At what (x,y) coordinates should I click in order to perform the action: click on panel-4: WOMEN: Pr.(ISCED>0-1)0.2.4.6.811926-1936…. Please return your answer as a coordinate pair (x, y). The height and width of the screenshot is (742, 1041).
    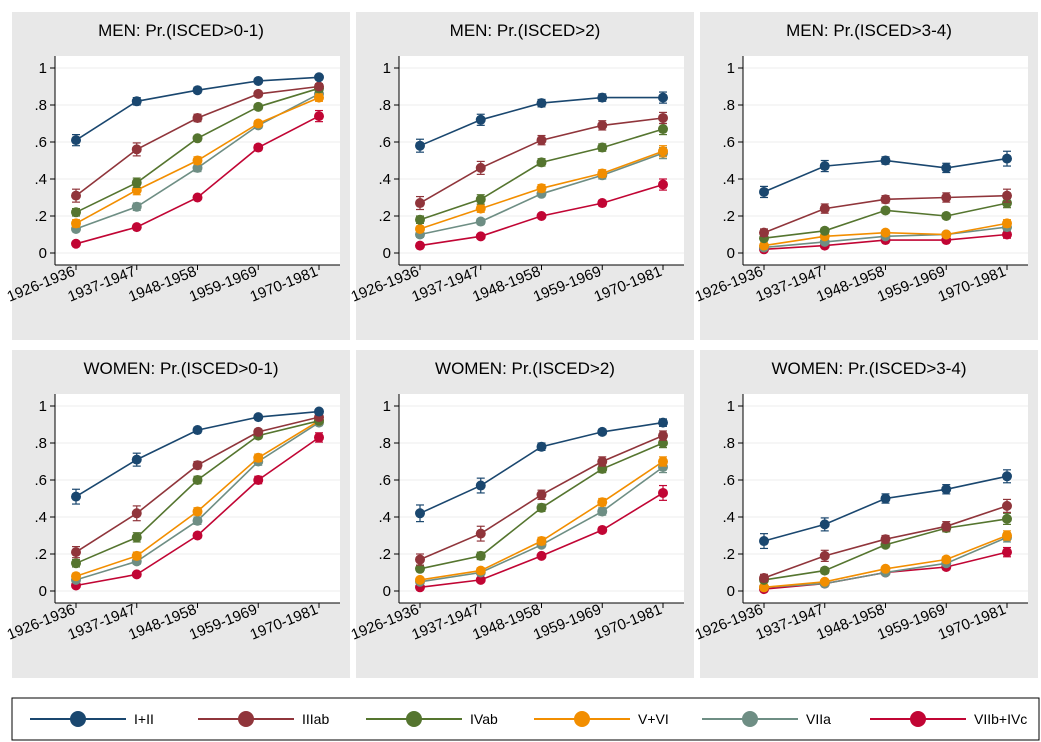
    Looking at the image, I should click on (177, 514).